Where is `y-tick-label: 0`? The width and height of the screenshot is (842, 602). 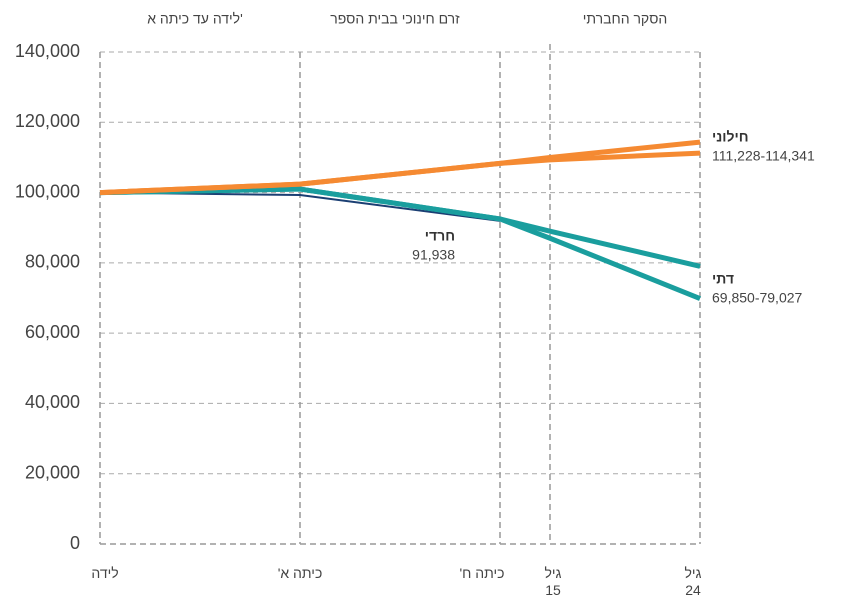
y-tick-label: 0 is located at coordinates (75, 543).